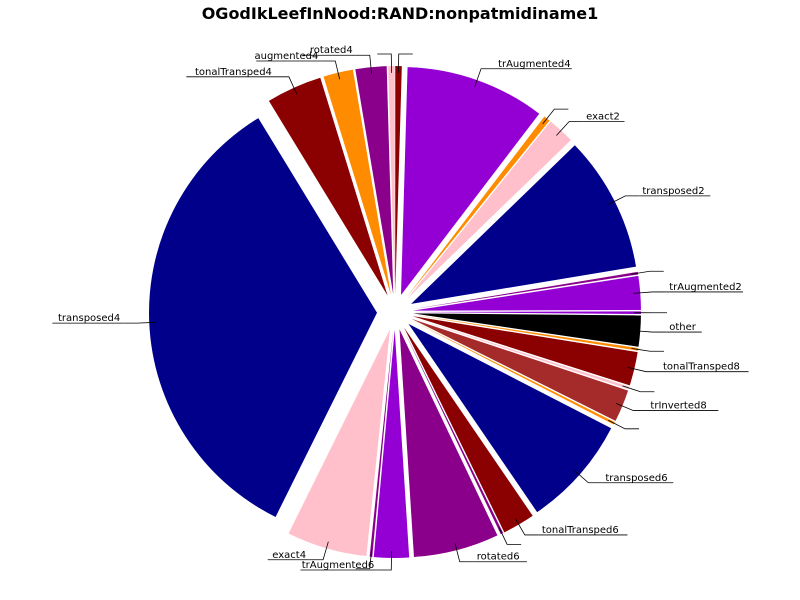 This screenshot has height=600, width=800. Describe the element at coordinates (89, 318) in the screenshot. I see `slice-label-transposed4: transposed4` at that location.